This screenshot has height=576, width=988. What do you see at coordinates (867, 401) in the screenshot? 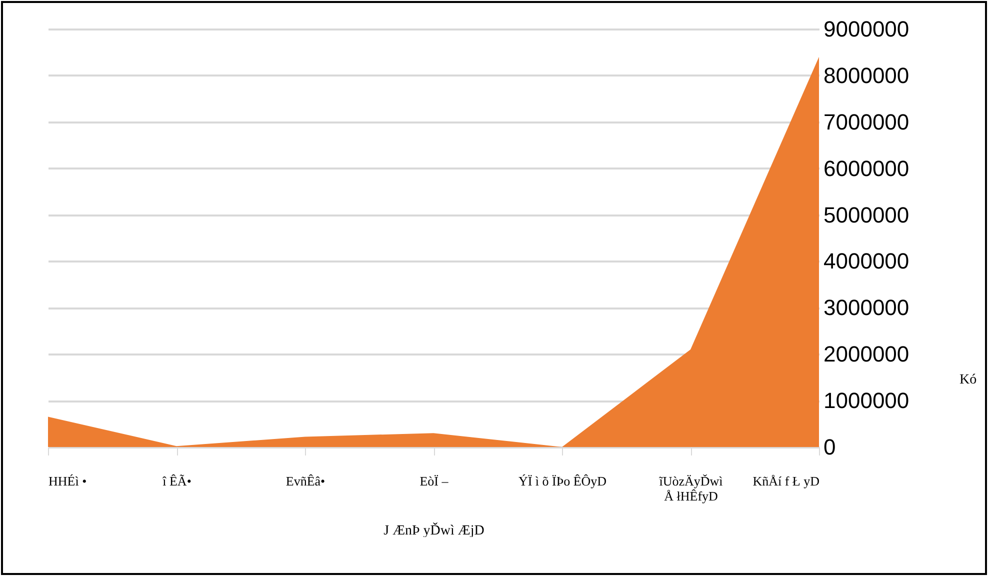
I see `y-tick-label: 1000000` at bounding box center [867, 401].